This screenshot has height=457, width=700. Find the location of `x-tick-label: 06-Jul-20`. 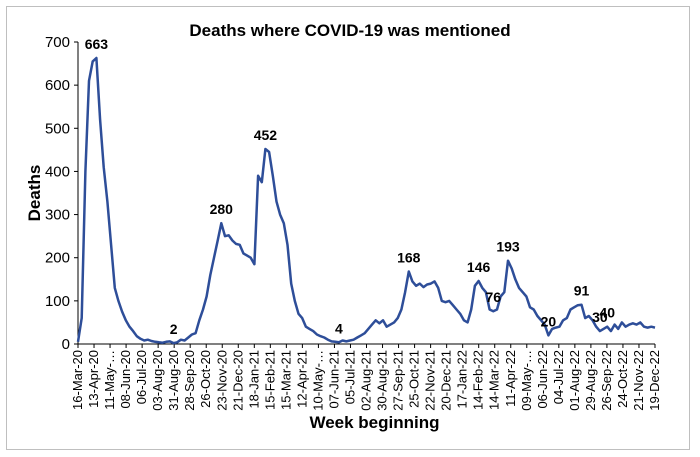

x-tick-label: 06-Jul-20 is located at coordinates (141, 377).